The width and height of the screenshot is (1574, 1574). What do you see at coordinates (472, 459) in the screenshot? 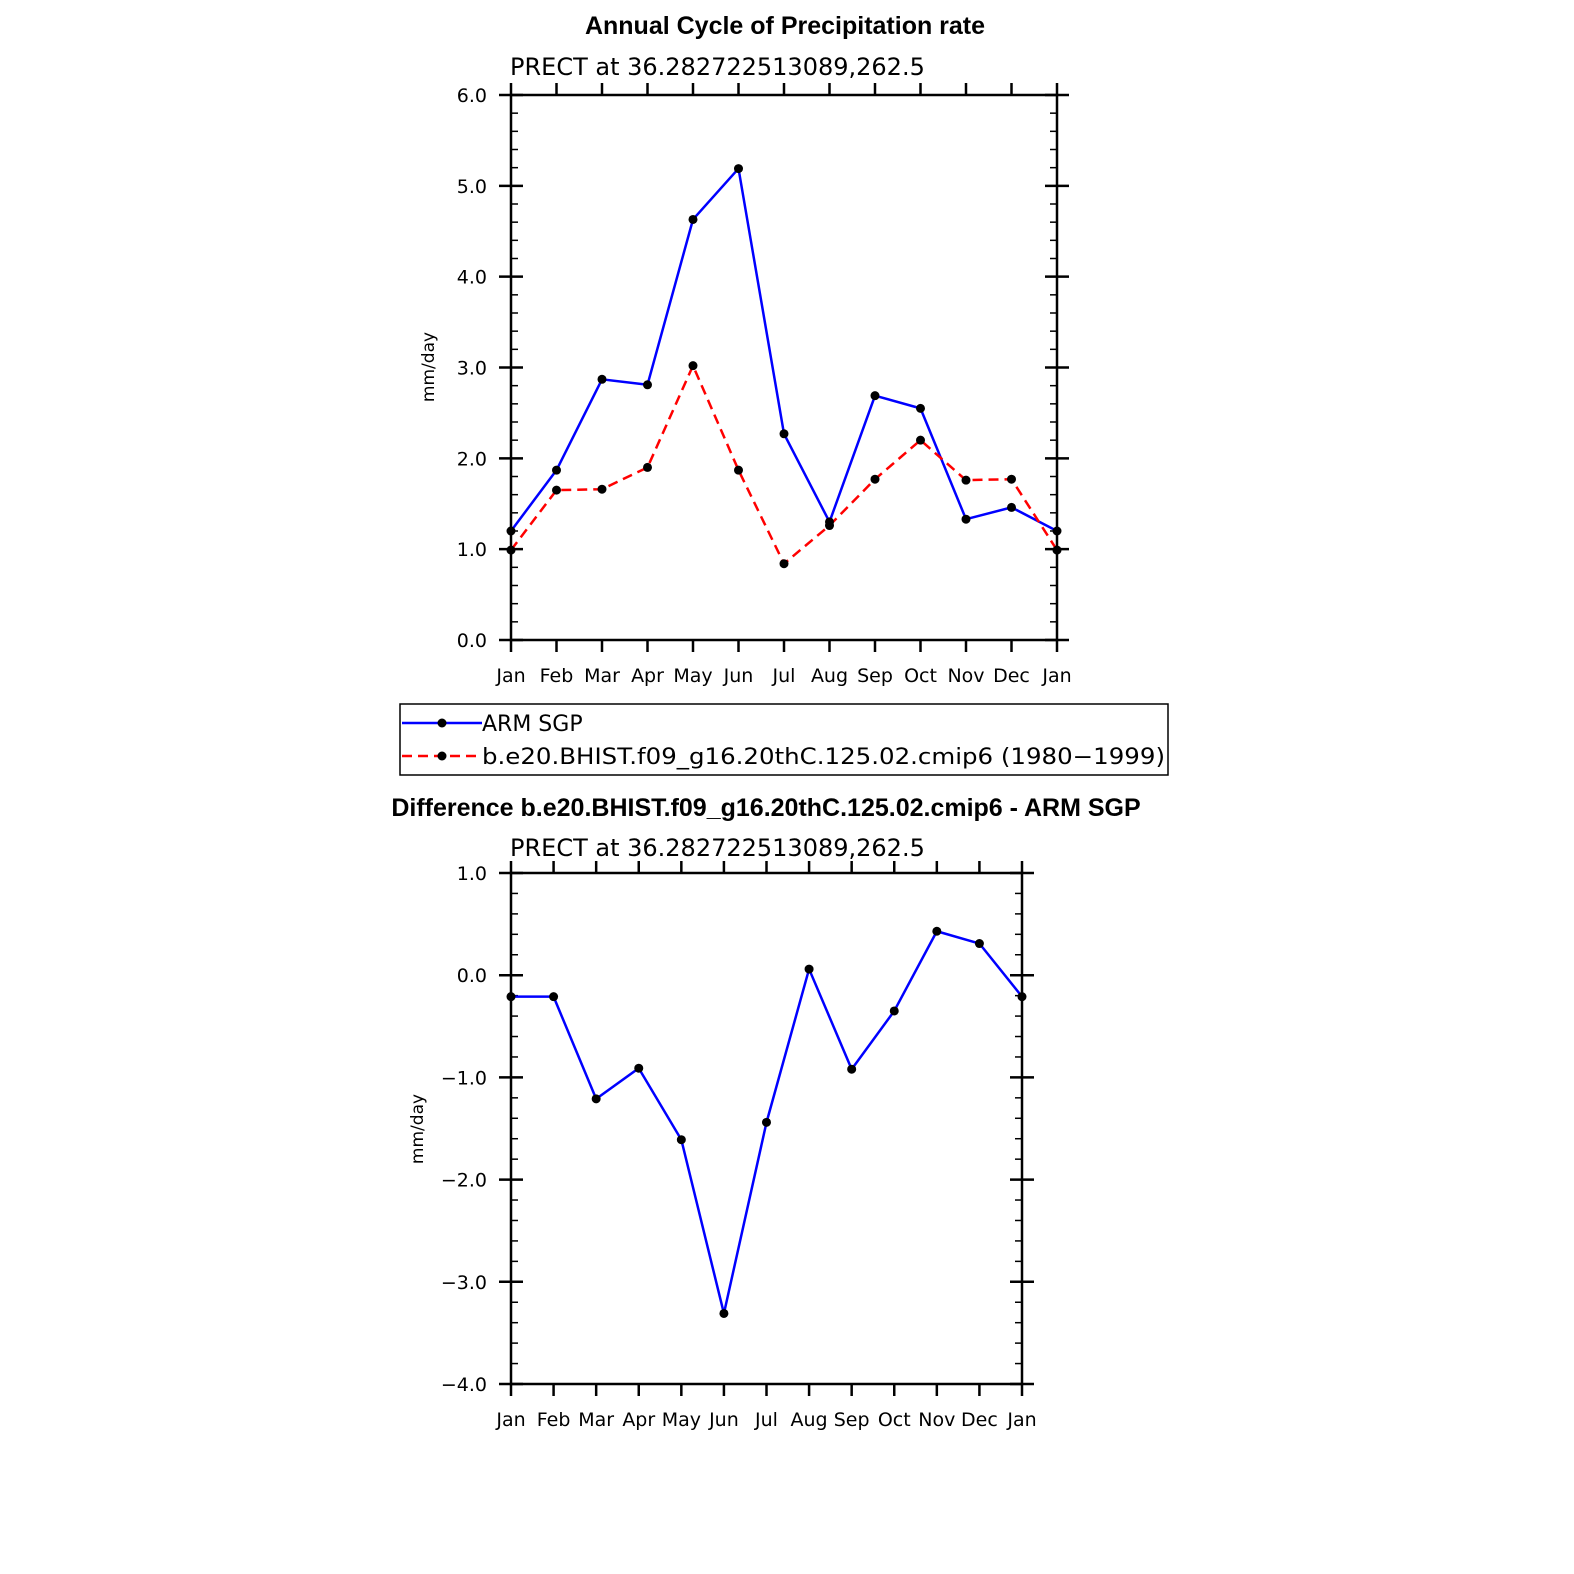
I see `y-tick-label: 2.0` at bounding box center [472, 459].